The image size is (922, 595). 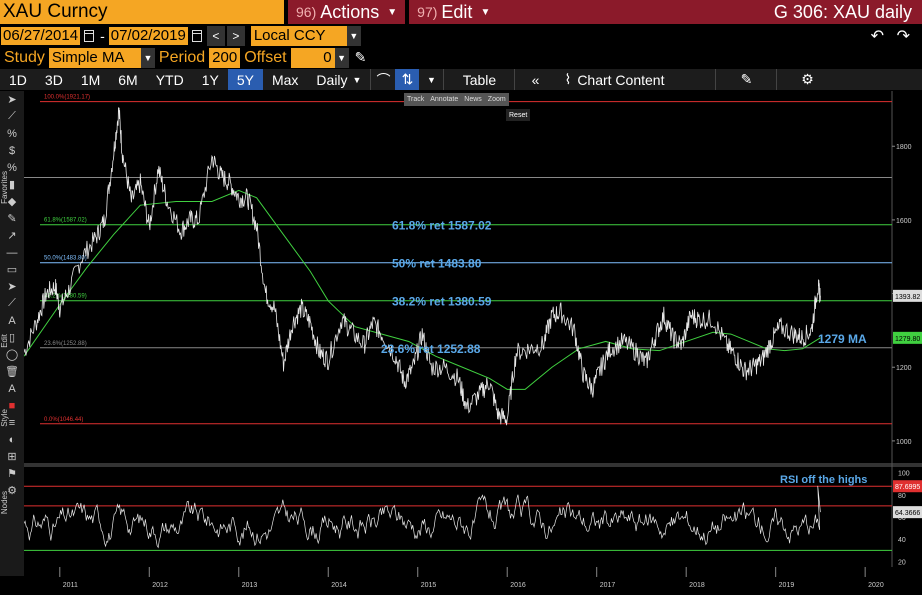 I want to click on fill-icon: ◐, so click(x=12, y=439).